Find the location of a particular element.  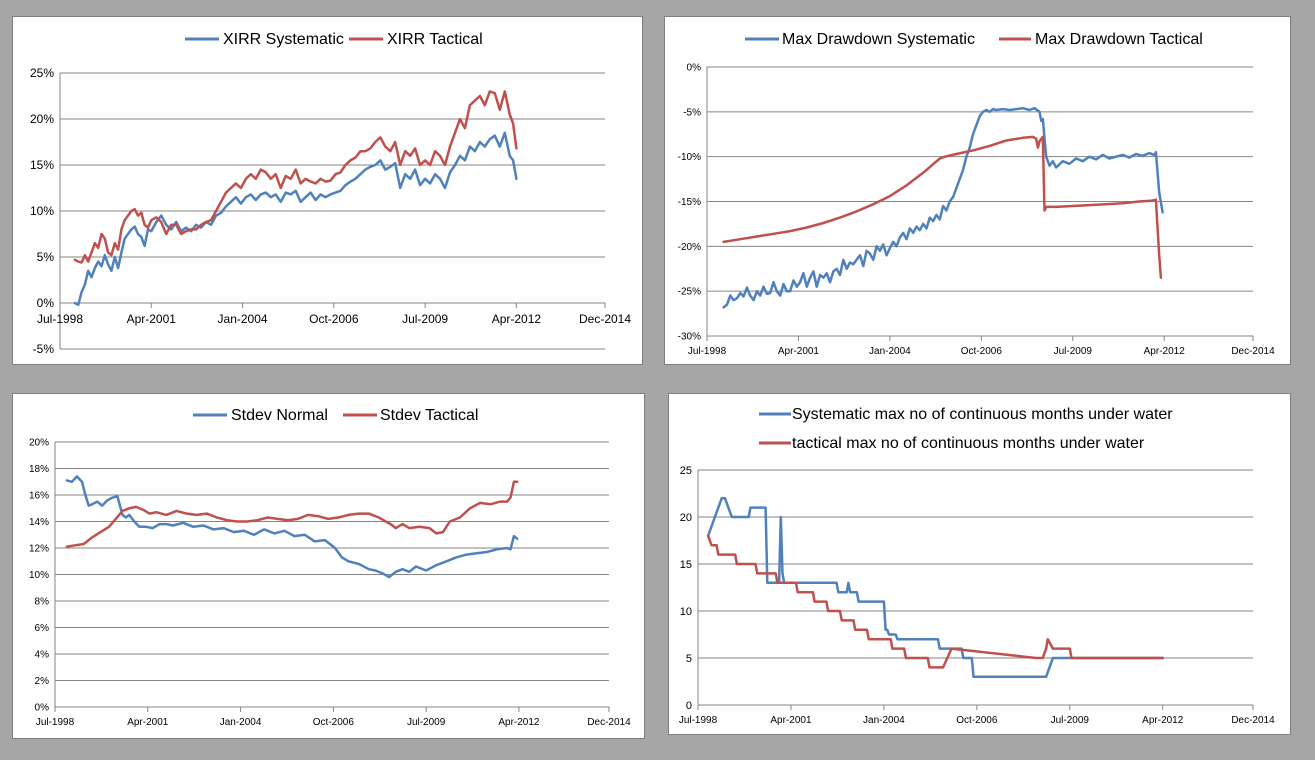

stdev-legend: Stdev Normal Stdev Tactical is located at coordinates (335, 415).